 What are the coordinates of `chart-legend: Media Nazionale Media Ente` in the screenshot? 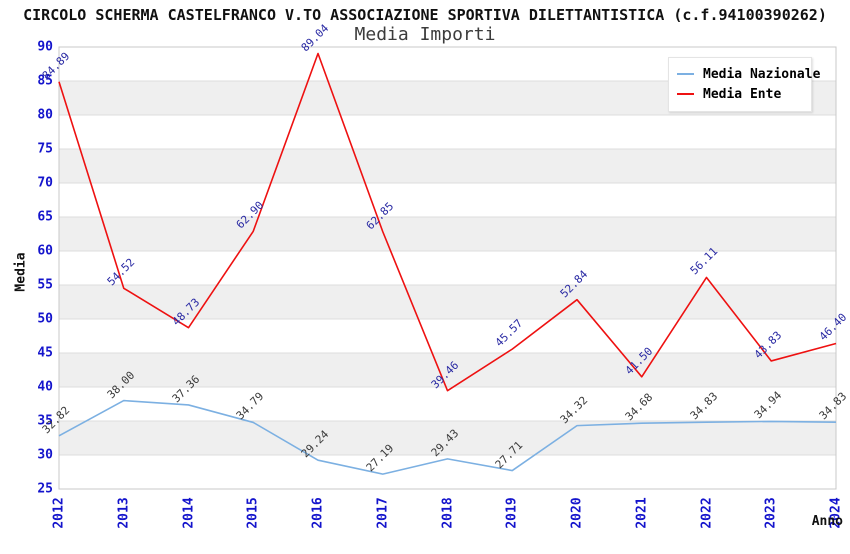 It's located at (744, 84).